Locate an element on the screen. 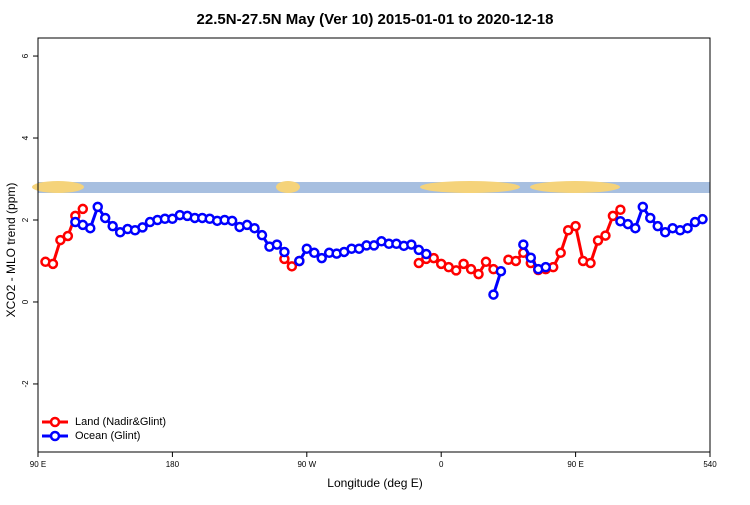  x-tick-label: 180 is located at coordinates (173, 464).